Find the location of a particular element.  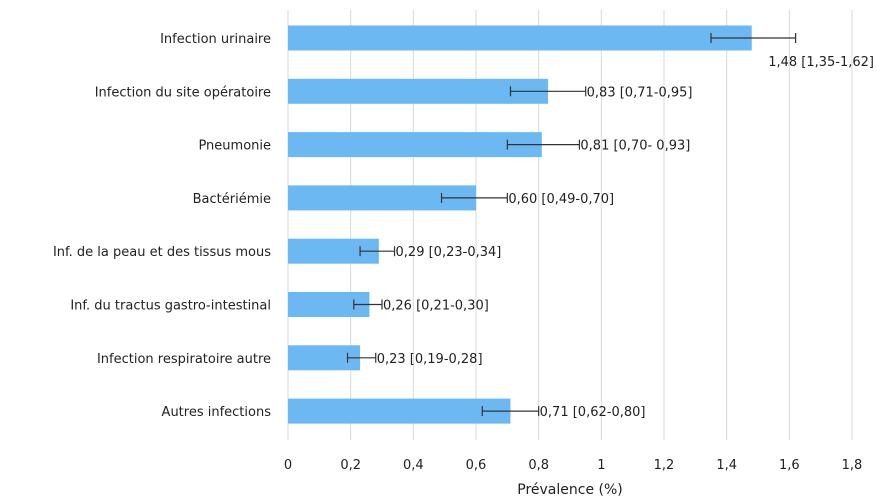

data-label: 0,29 [0,23-0,34] is located at coordinates (449, 252).